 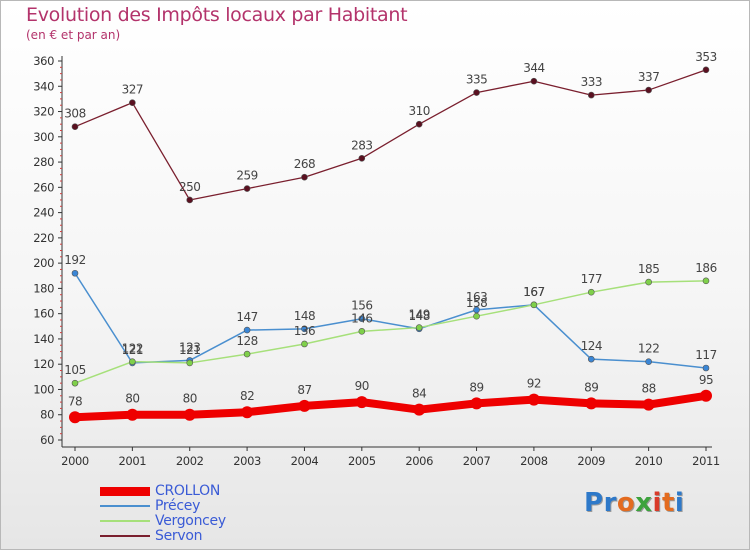 What do you see at coordinates (591, 279) in the screenshot?
I see `data-label-vergoncey: 177` at bounding box center [591, 279].